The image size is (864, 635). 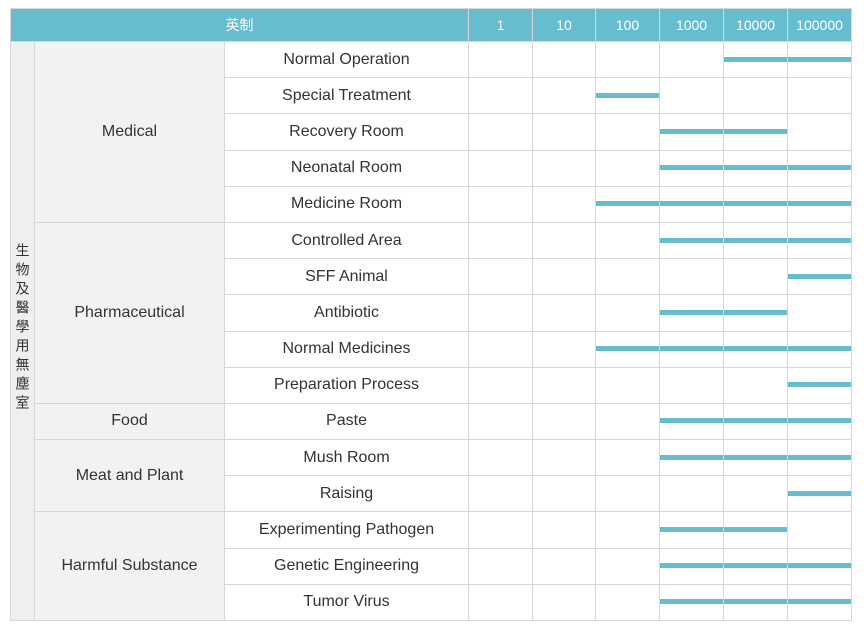 I want to click on table-row: Recovery Room, so click(x=432, y=132).